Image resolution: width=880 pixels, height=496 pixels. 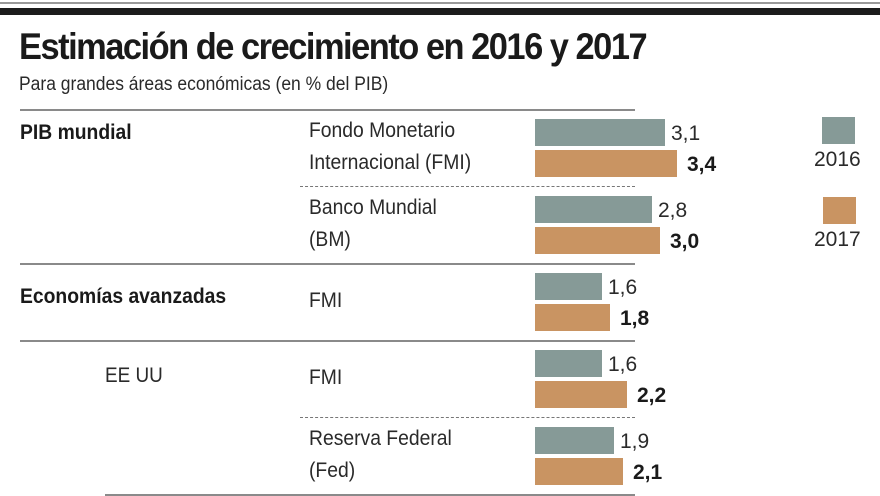 I want to click on source-line-1: Banco Mundial, so click(x=373, y=207).